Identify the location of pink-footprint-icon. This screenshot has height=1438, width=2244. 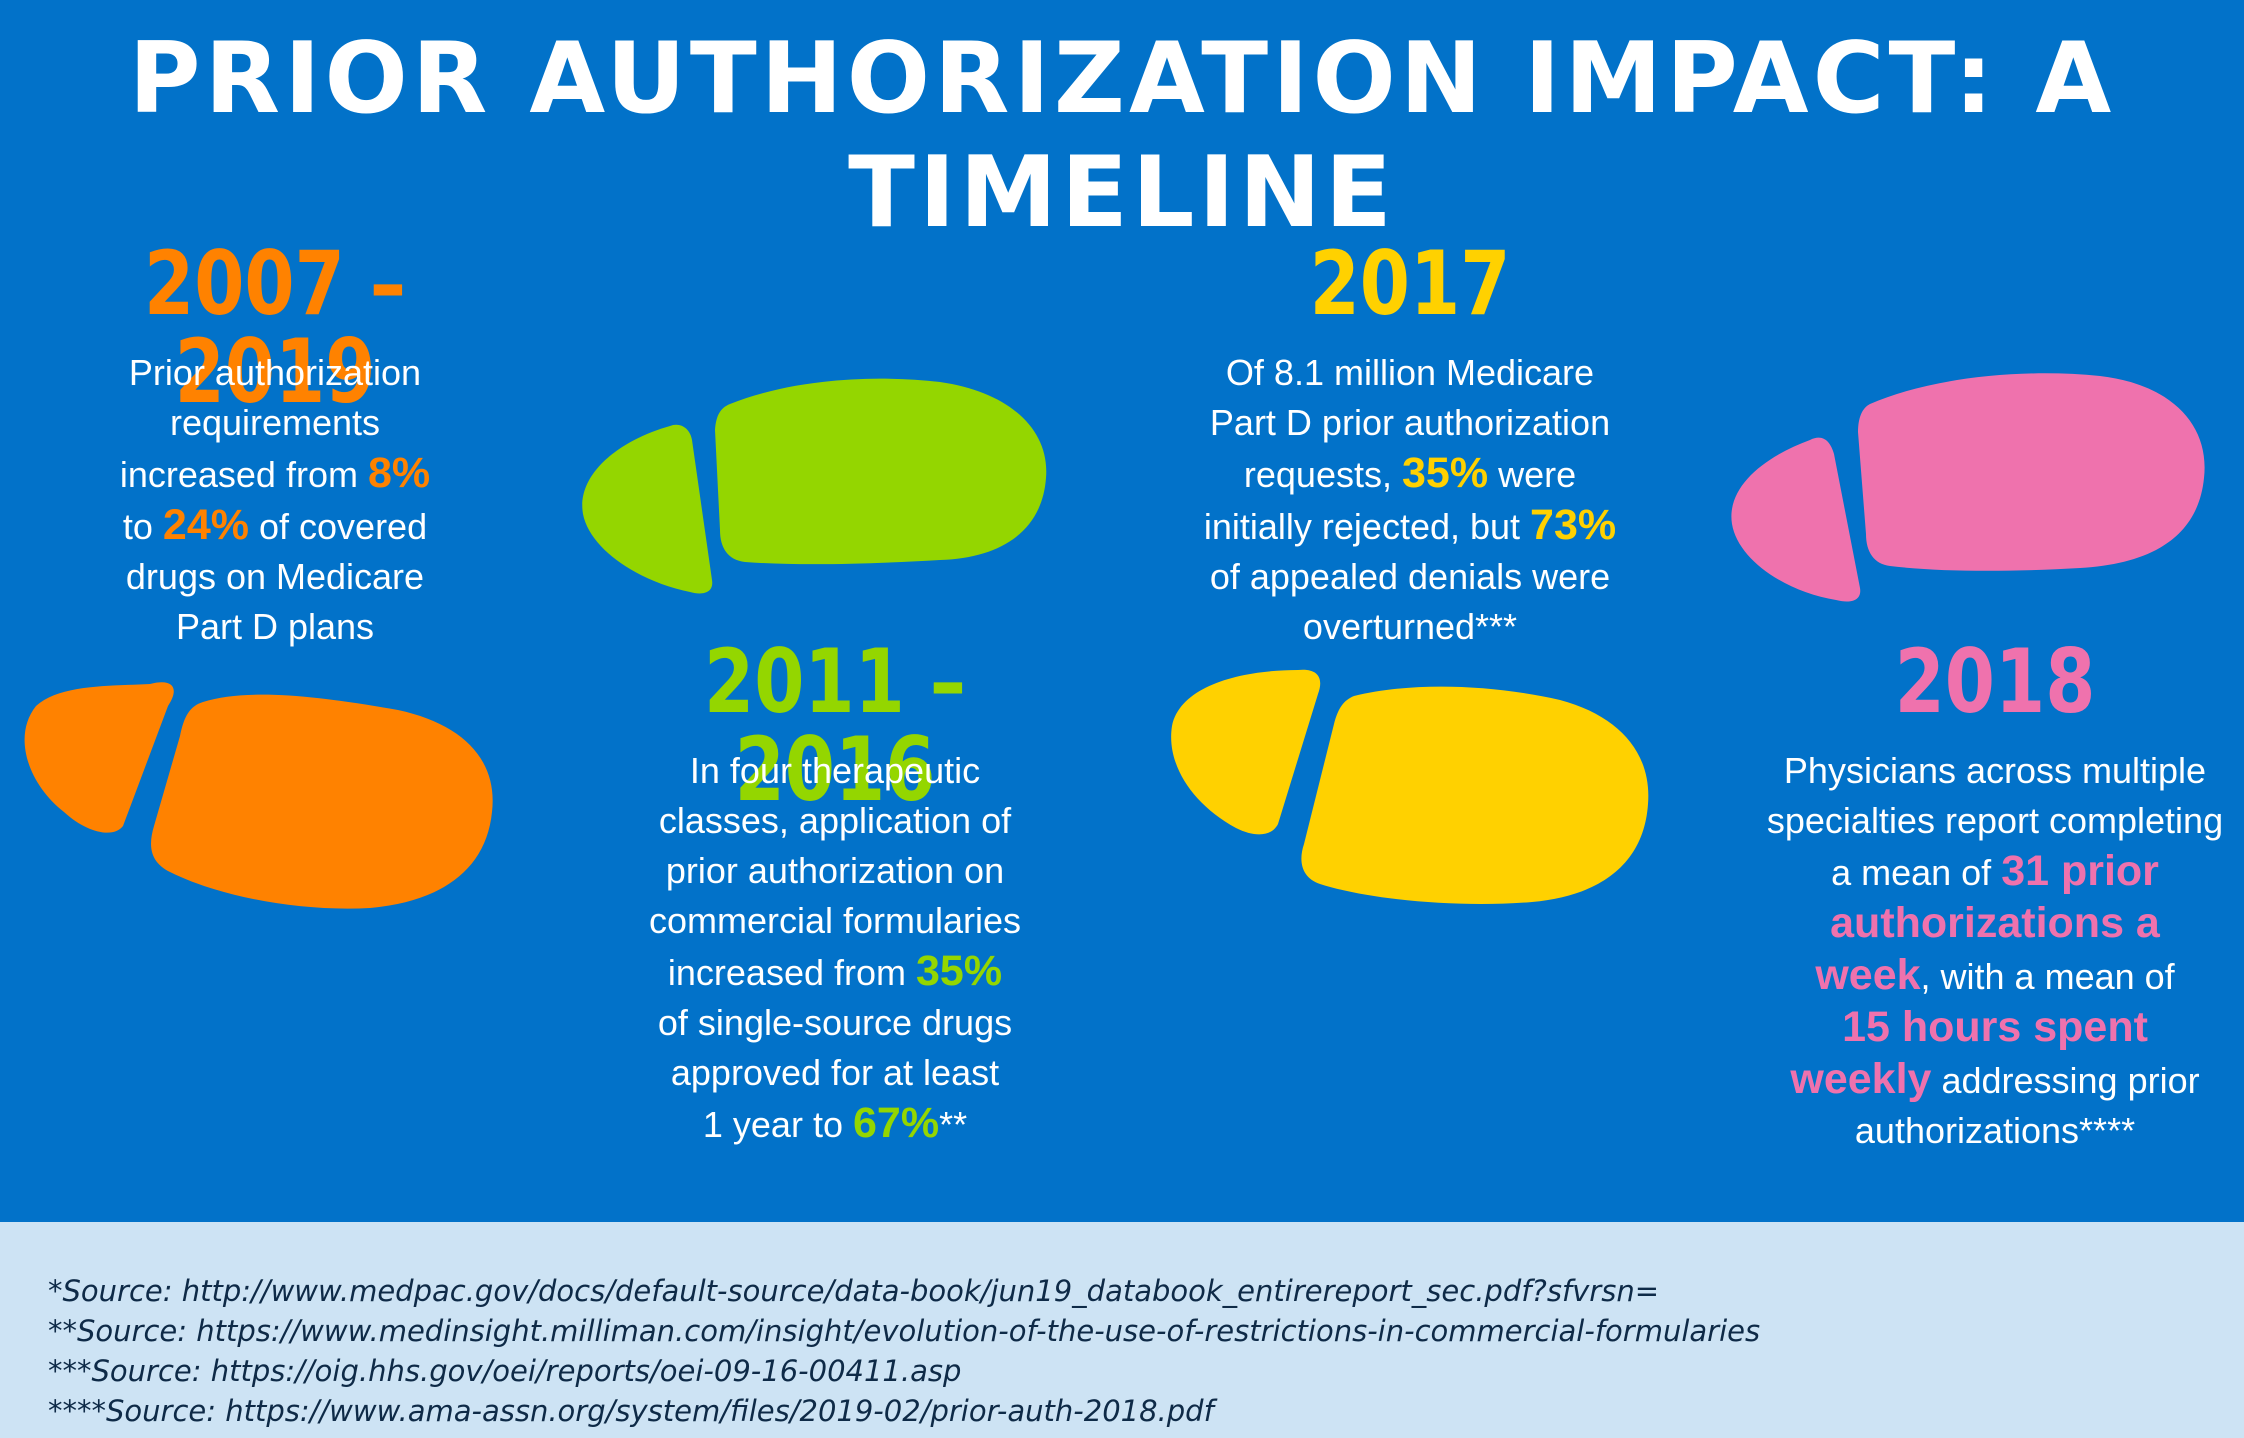
(1968, 487).